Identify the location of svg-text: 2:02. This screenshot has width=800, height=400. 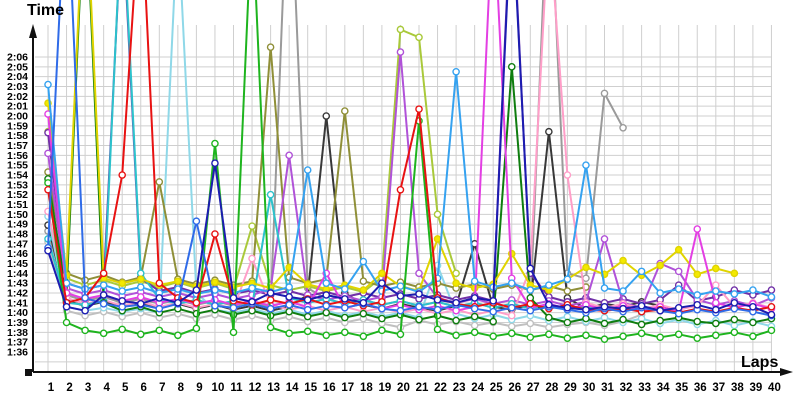
(17, 97).